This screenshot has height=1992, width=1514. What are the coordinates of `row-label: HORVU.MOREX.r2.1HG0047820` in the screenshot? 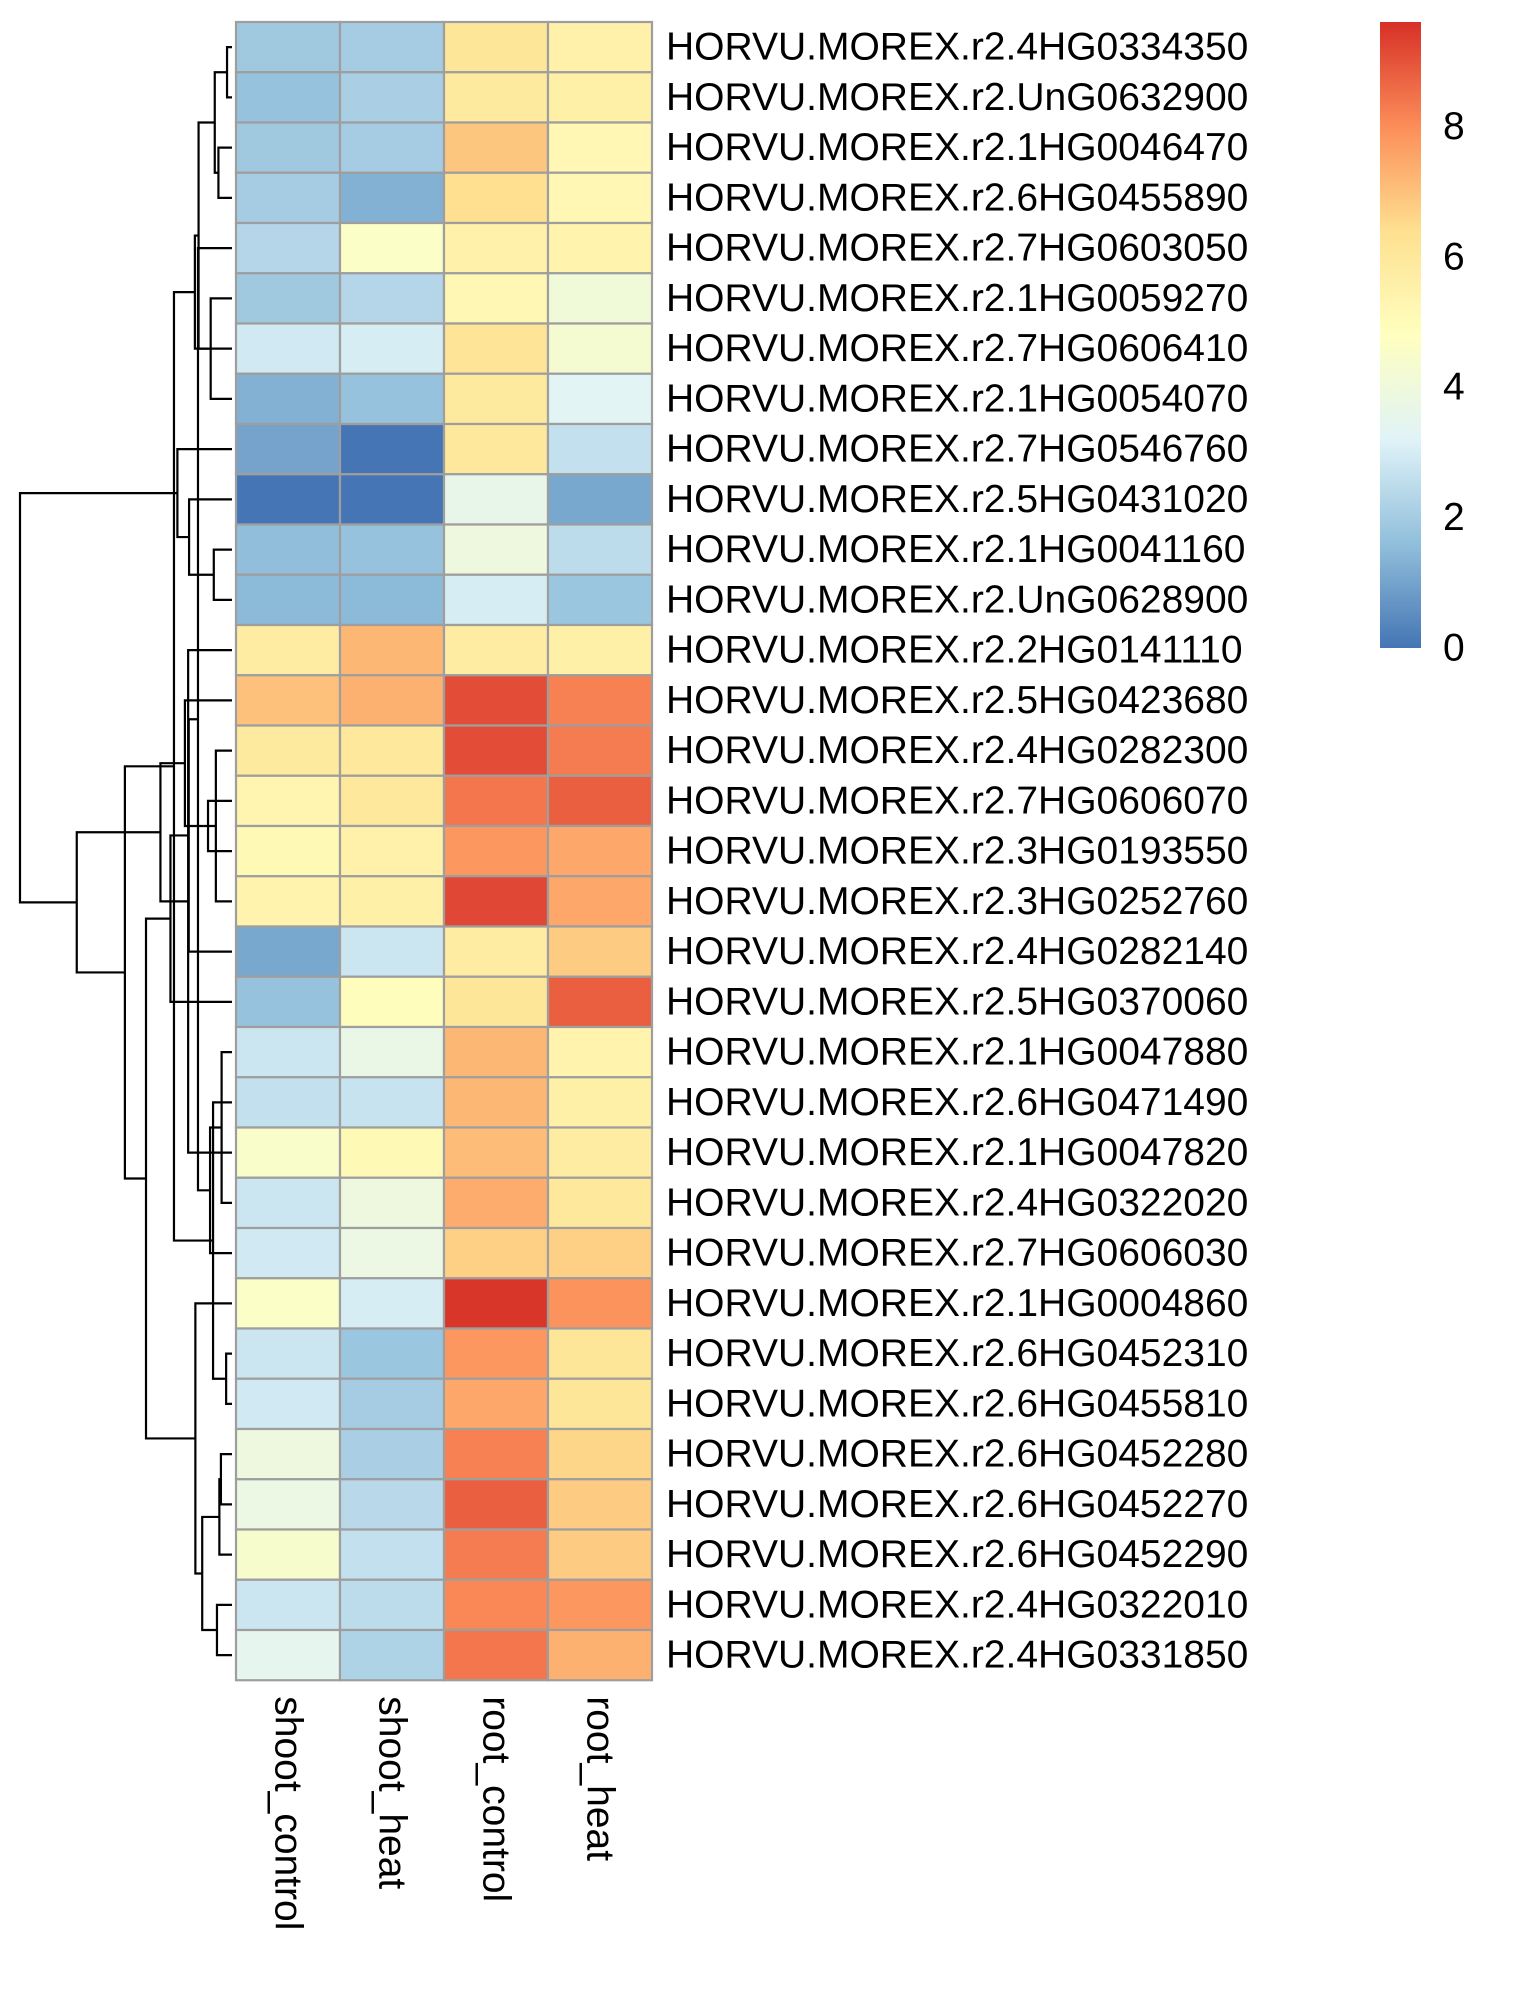 It's located at (957, 1152).